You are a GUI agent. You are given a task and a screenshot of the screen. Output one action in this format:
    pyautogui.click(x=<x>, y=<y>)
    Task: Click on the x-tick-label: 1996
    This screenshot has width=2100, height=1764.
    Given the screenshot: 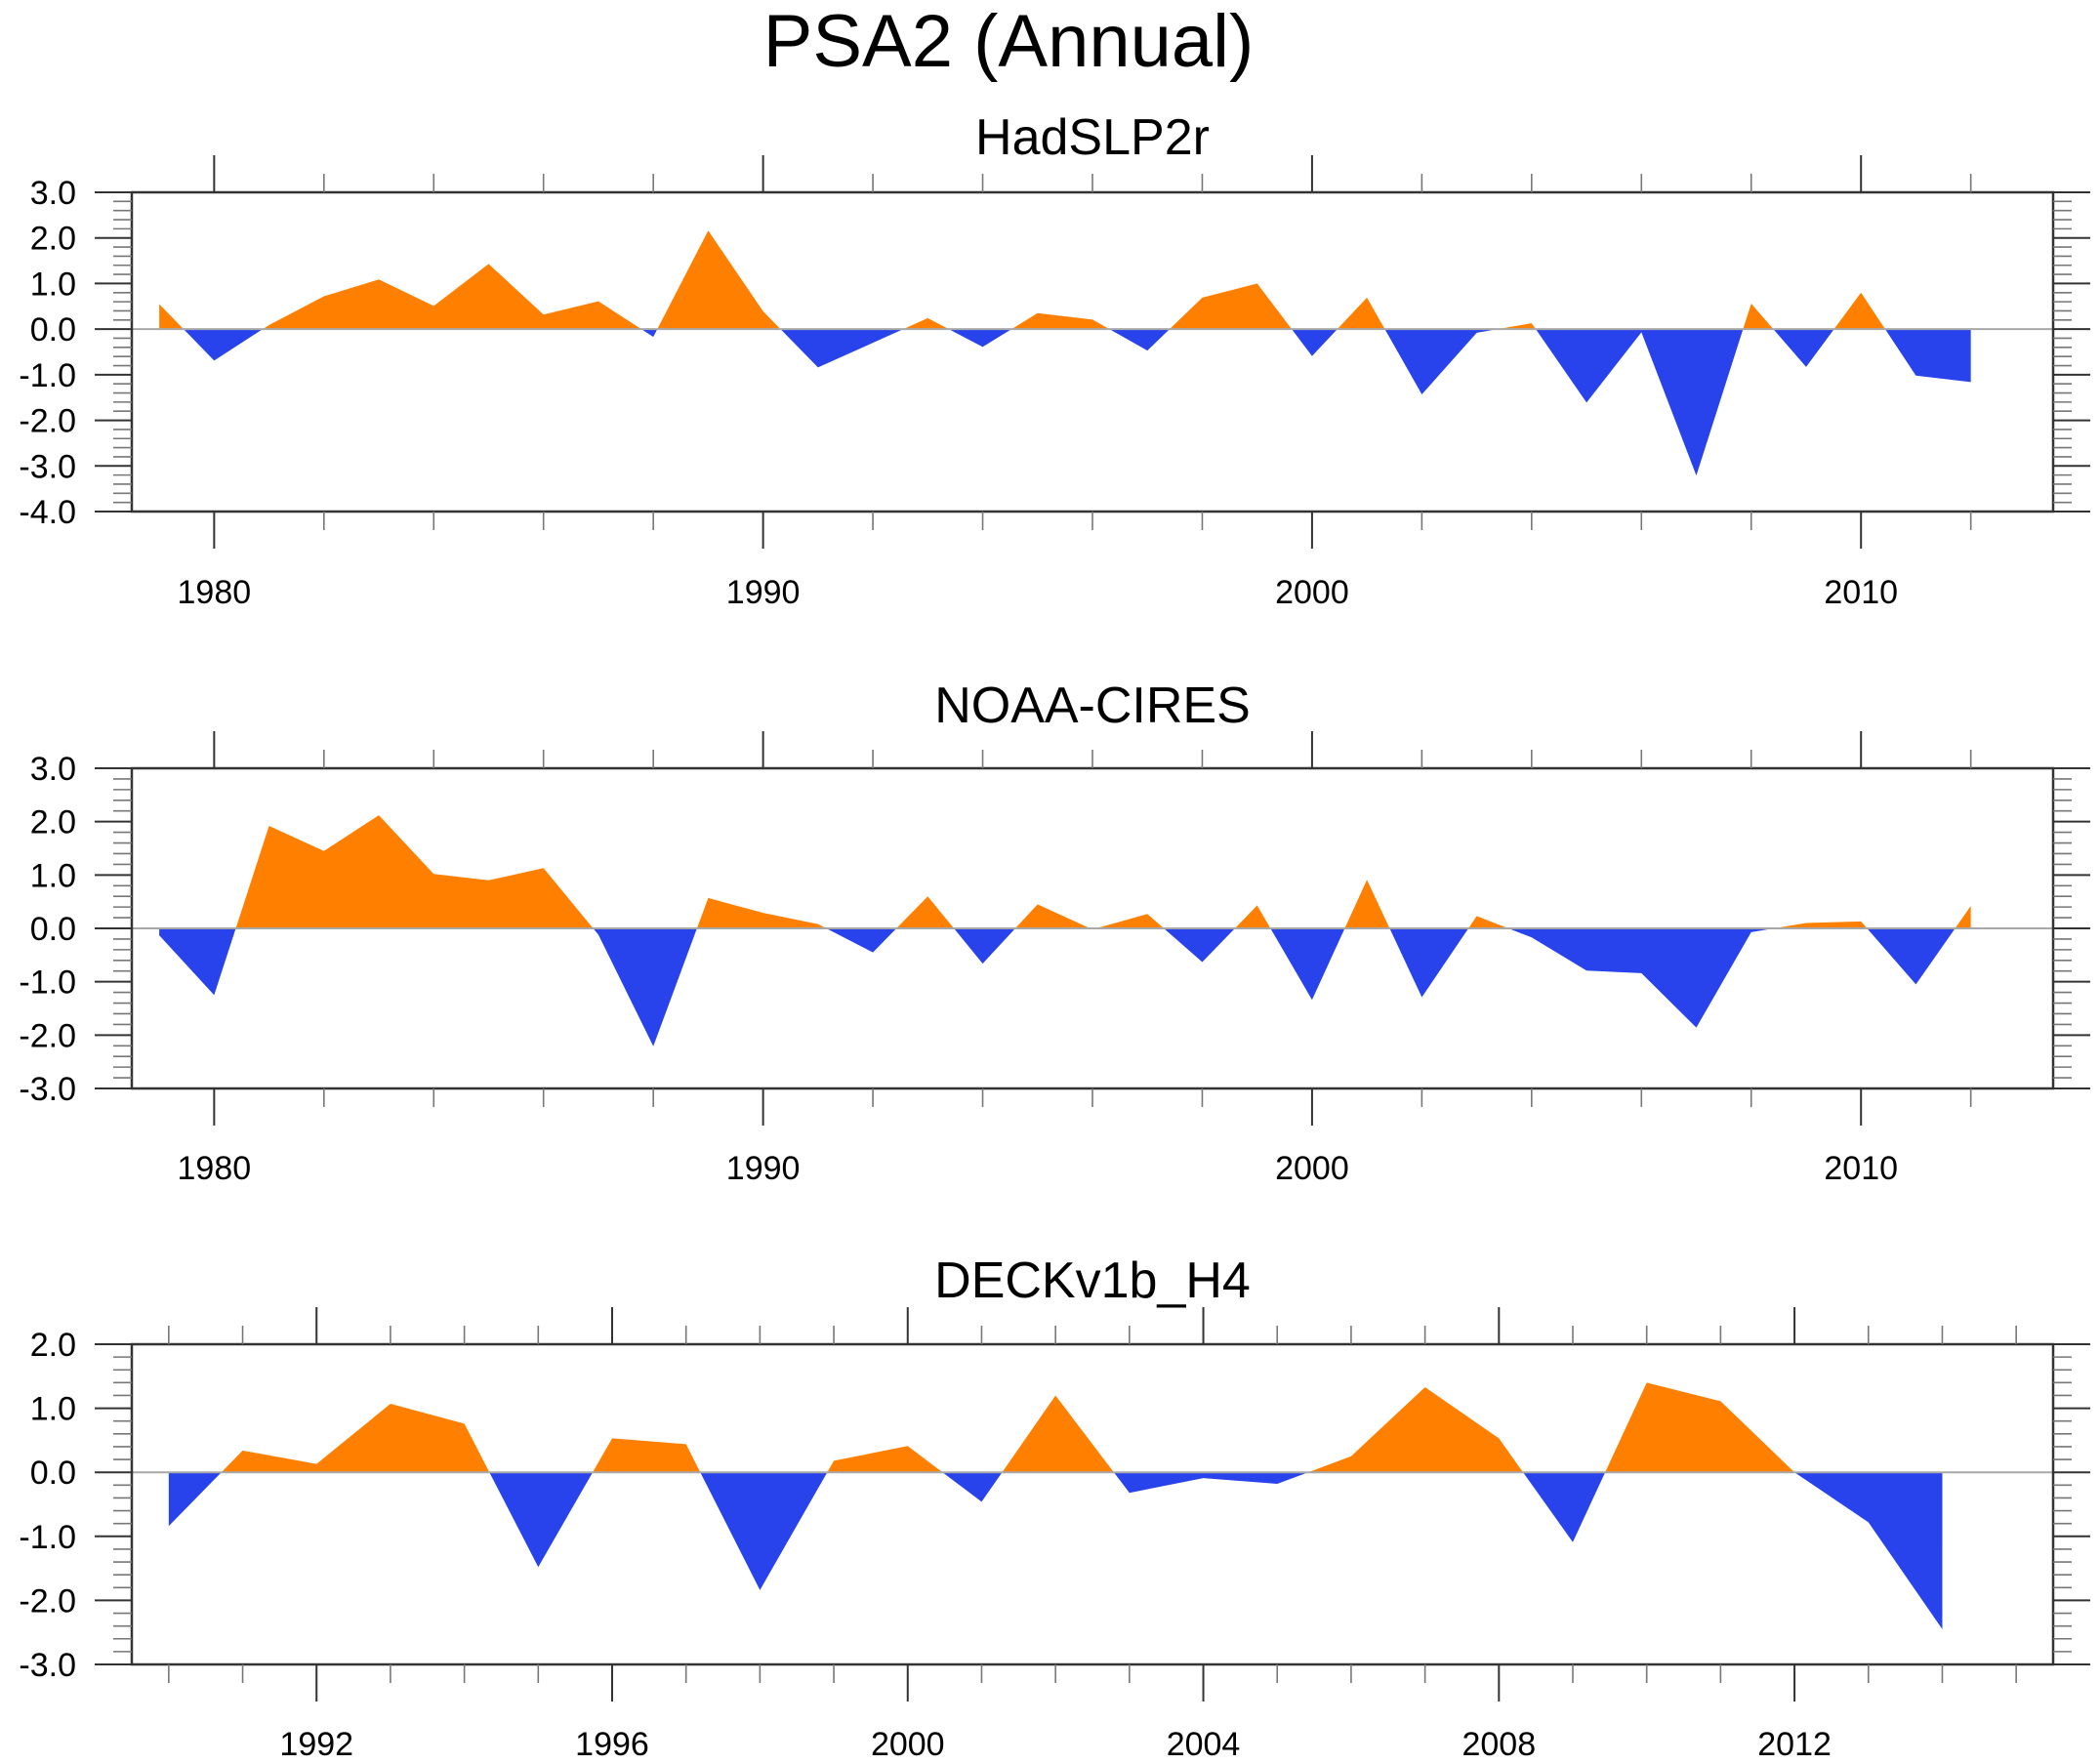 What is the action you would take?
    pyautogui.click(x=612, y=1744)
    